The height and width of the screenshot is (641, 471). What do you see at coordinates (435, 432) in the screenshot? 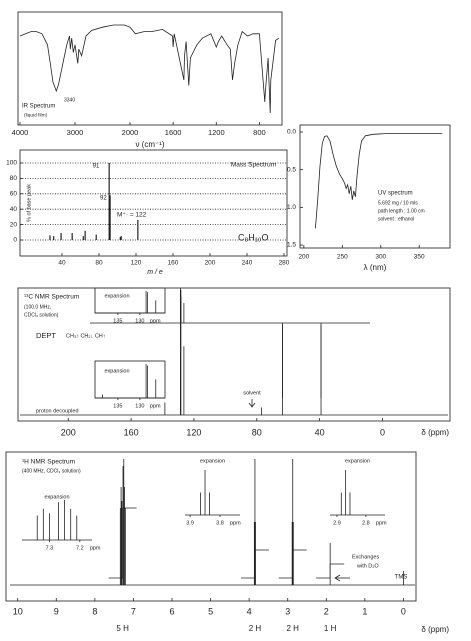
I see `label: δ (ppm)` at bounding box center [435, 432].